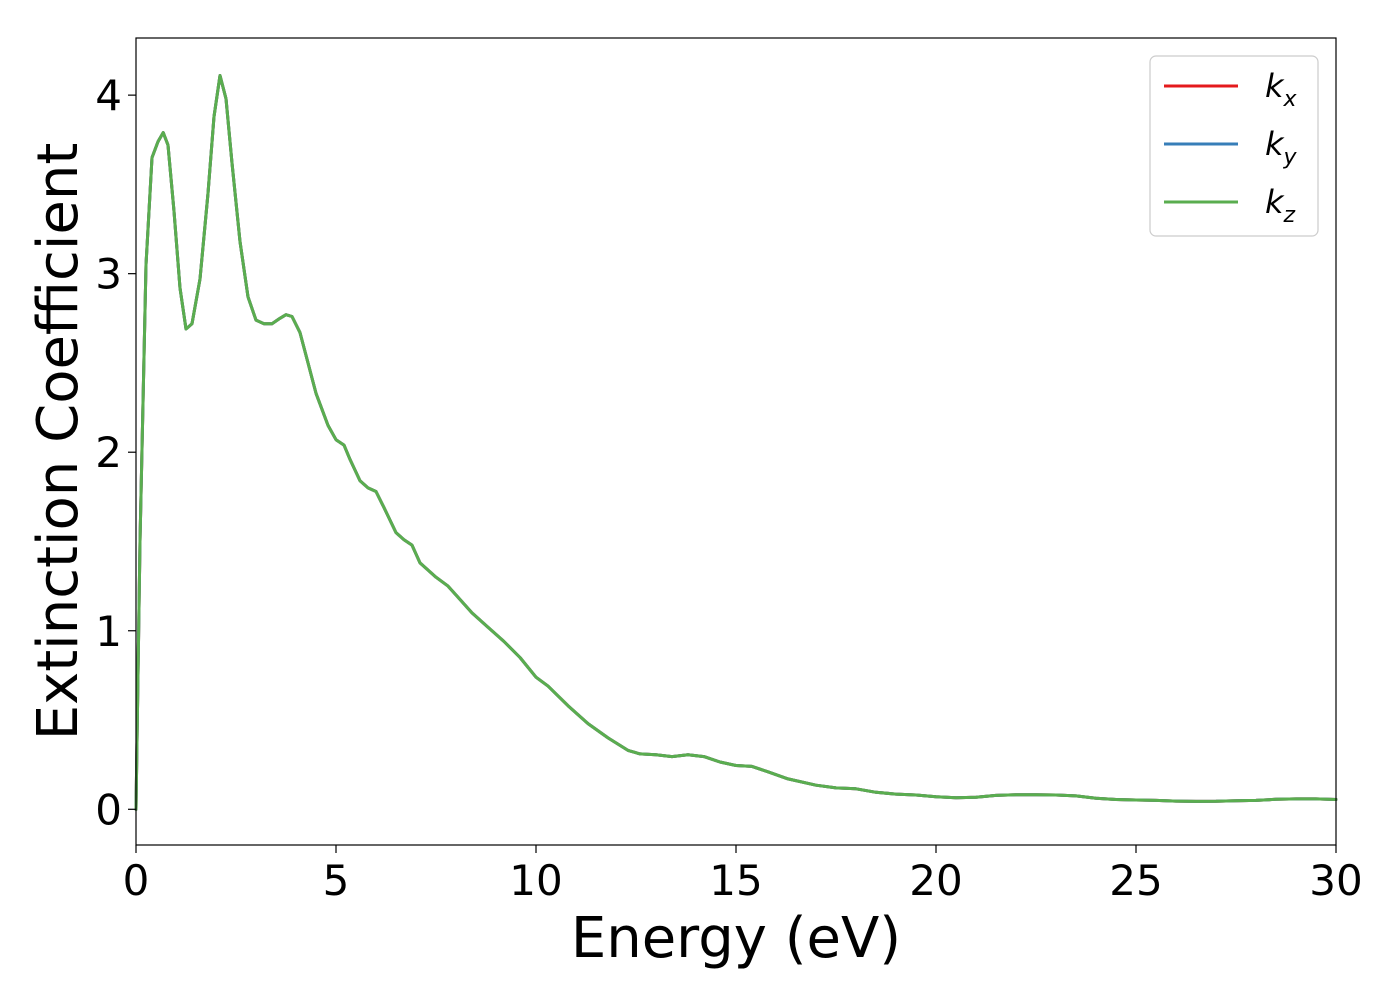 Image resolution: width=1400 pixels, height=1000 pixels. What do you see at coordinates (108, 95) in the screenshot?
I see `y-tick-label: 4` at bounding box center [108, 95].